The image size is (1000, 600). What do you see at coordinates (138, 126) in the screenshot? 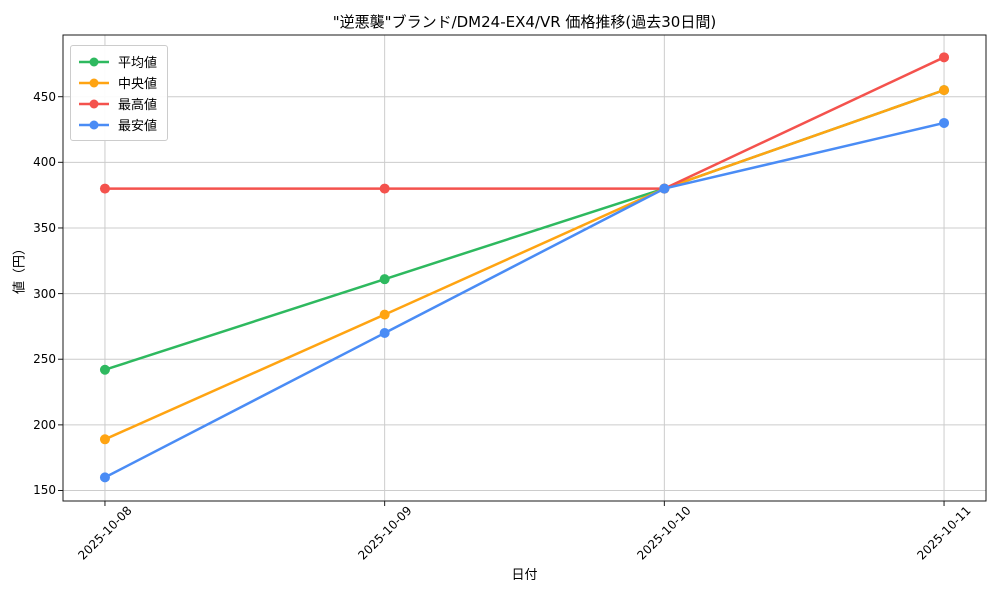
I see `legend-label: 最安値` at bounding box center [138, 126].